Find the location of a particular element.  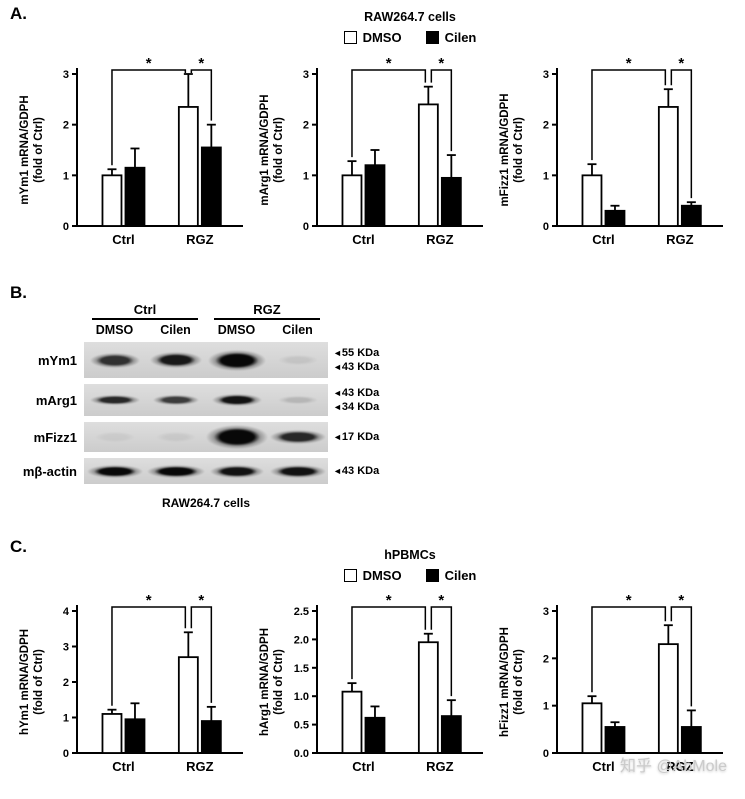

blot-row-label: mFizz1 is located at coordinates (55, 437).